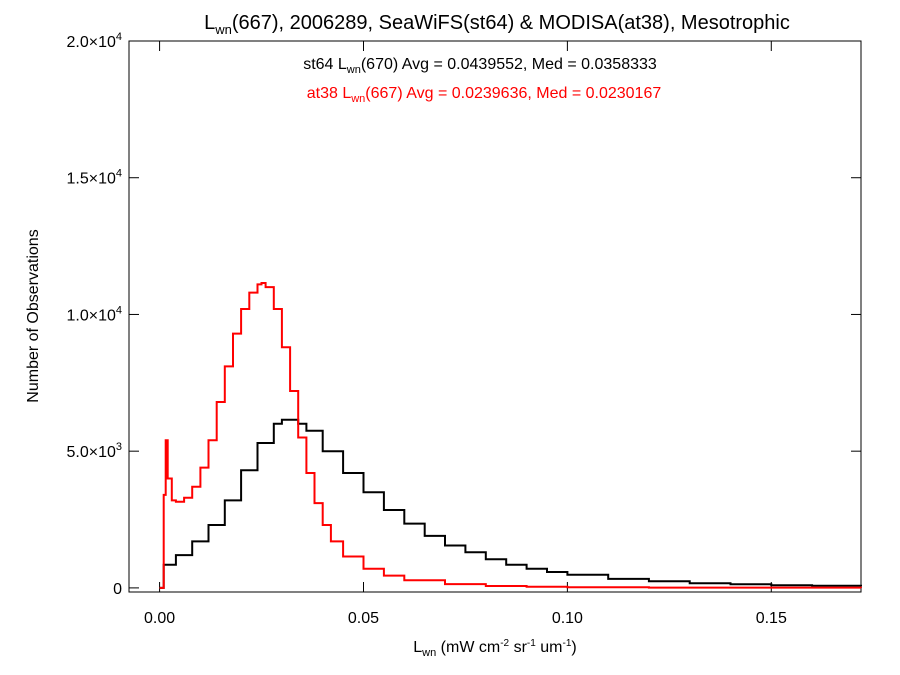 The image size is (900, 675). Describe the element at coordinates (567, 618) in the screenshot. I see `x-tick-label-2: 0.10` at that location.